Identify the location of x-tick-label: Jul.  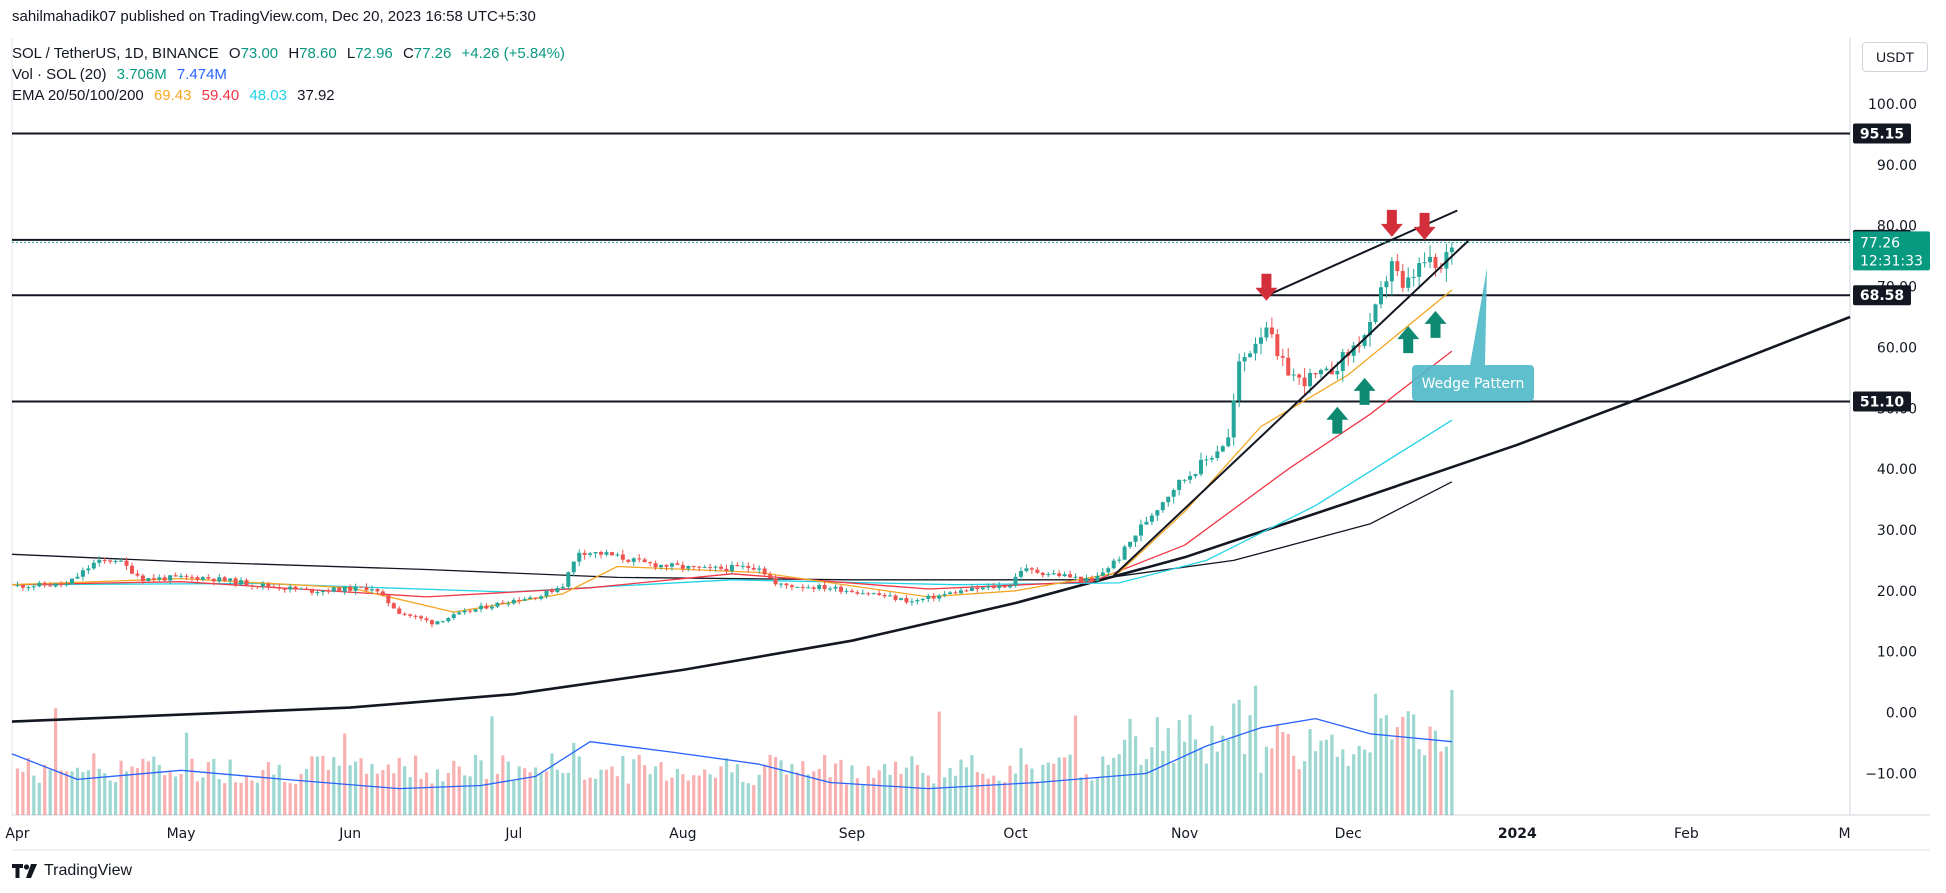
(513, 834).